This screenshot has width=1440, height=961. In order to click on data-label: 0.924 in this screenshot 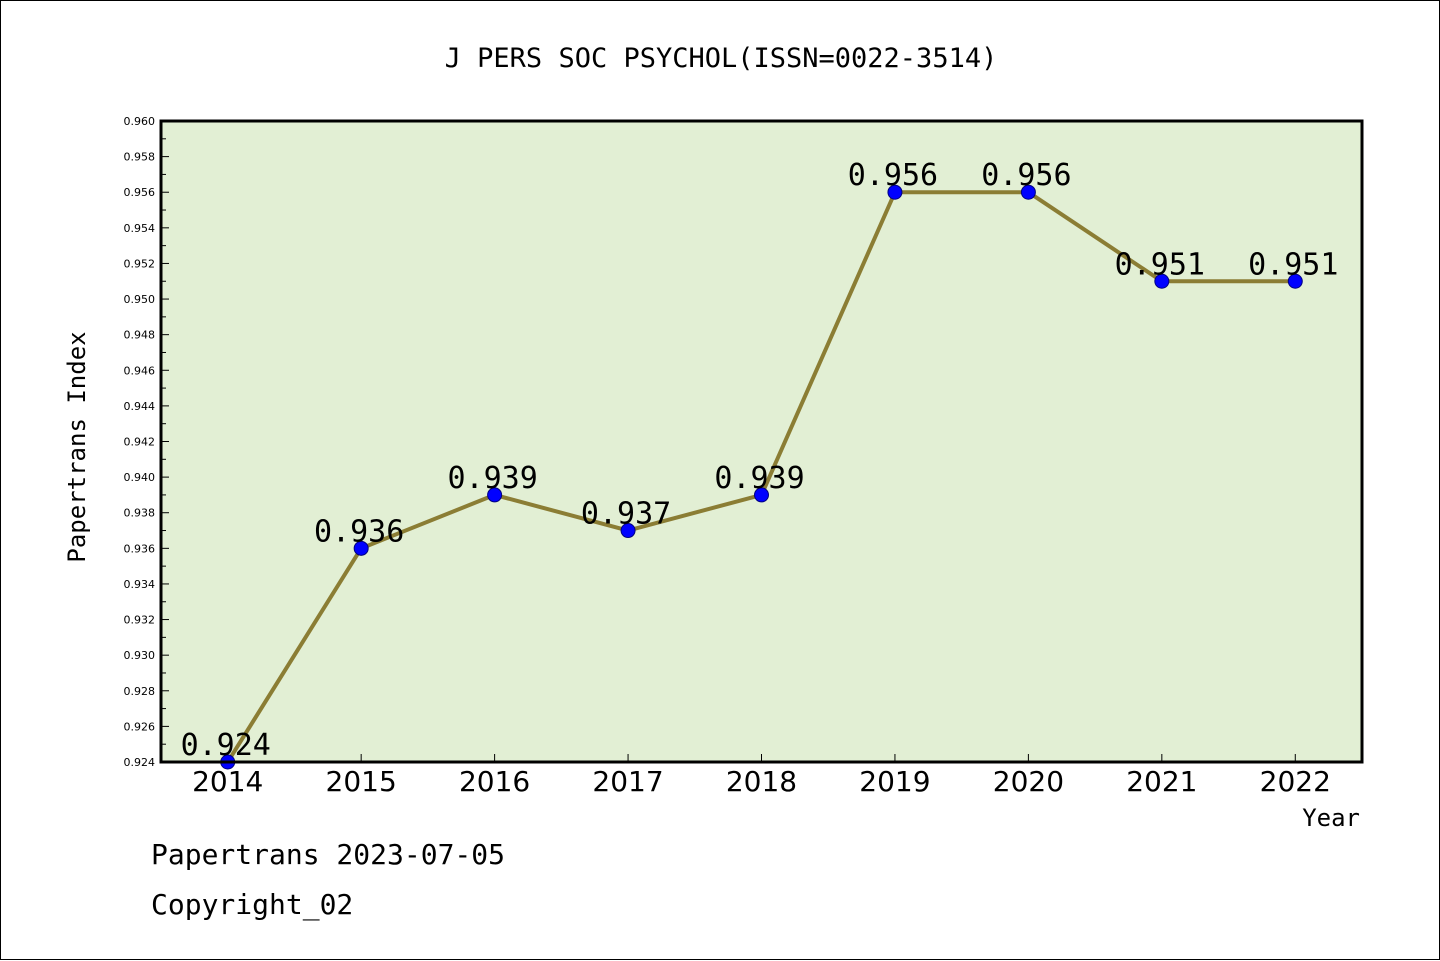, I will do `click(226, 745)`.